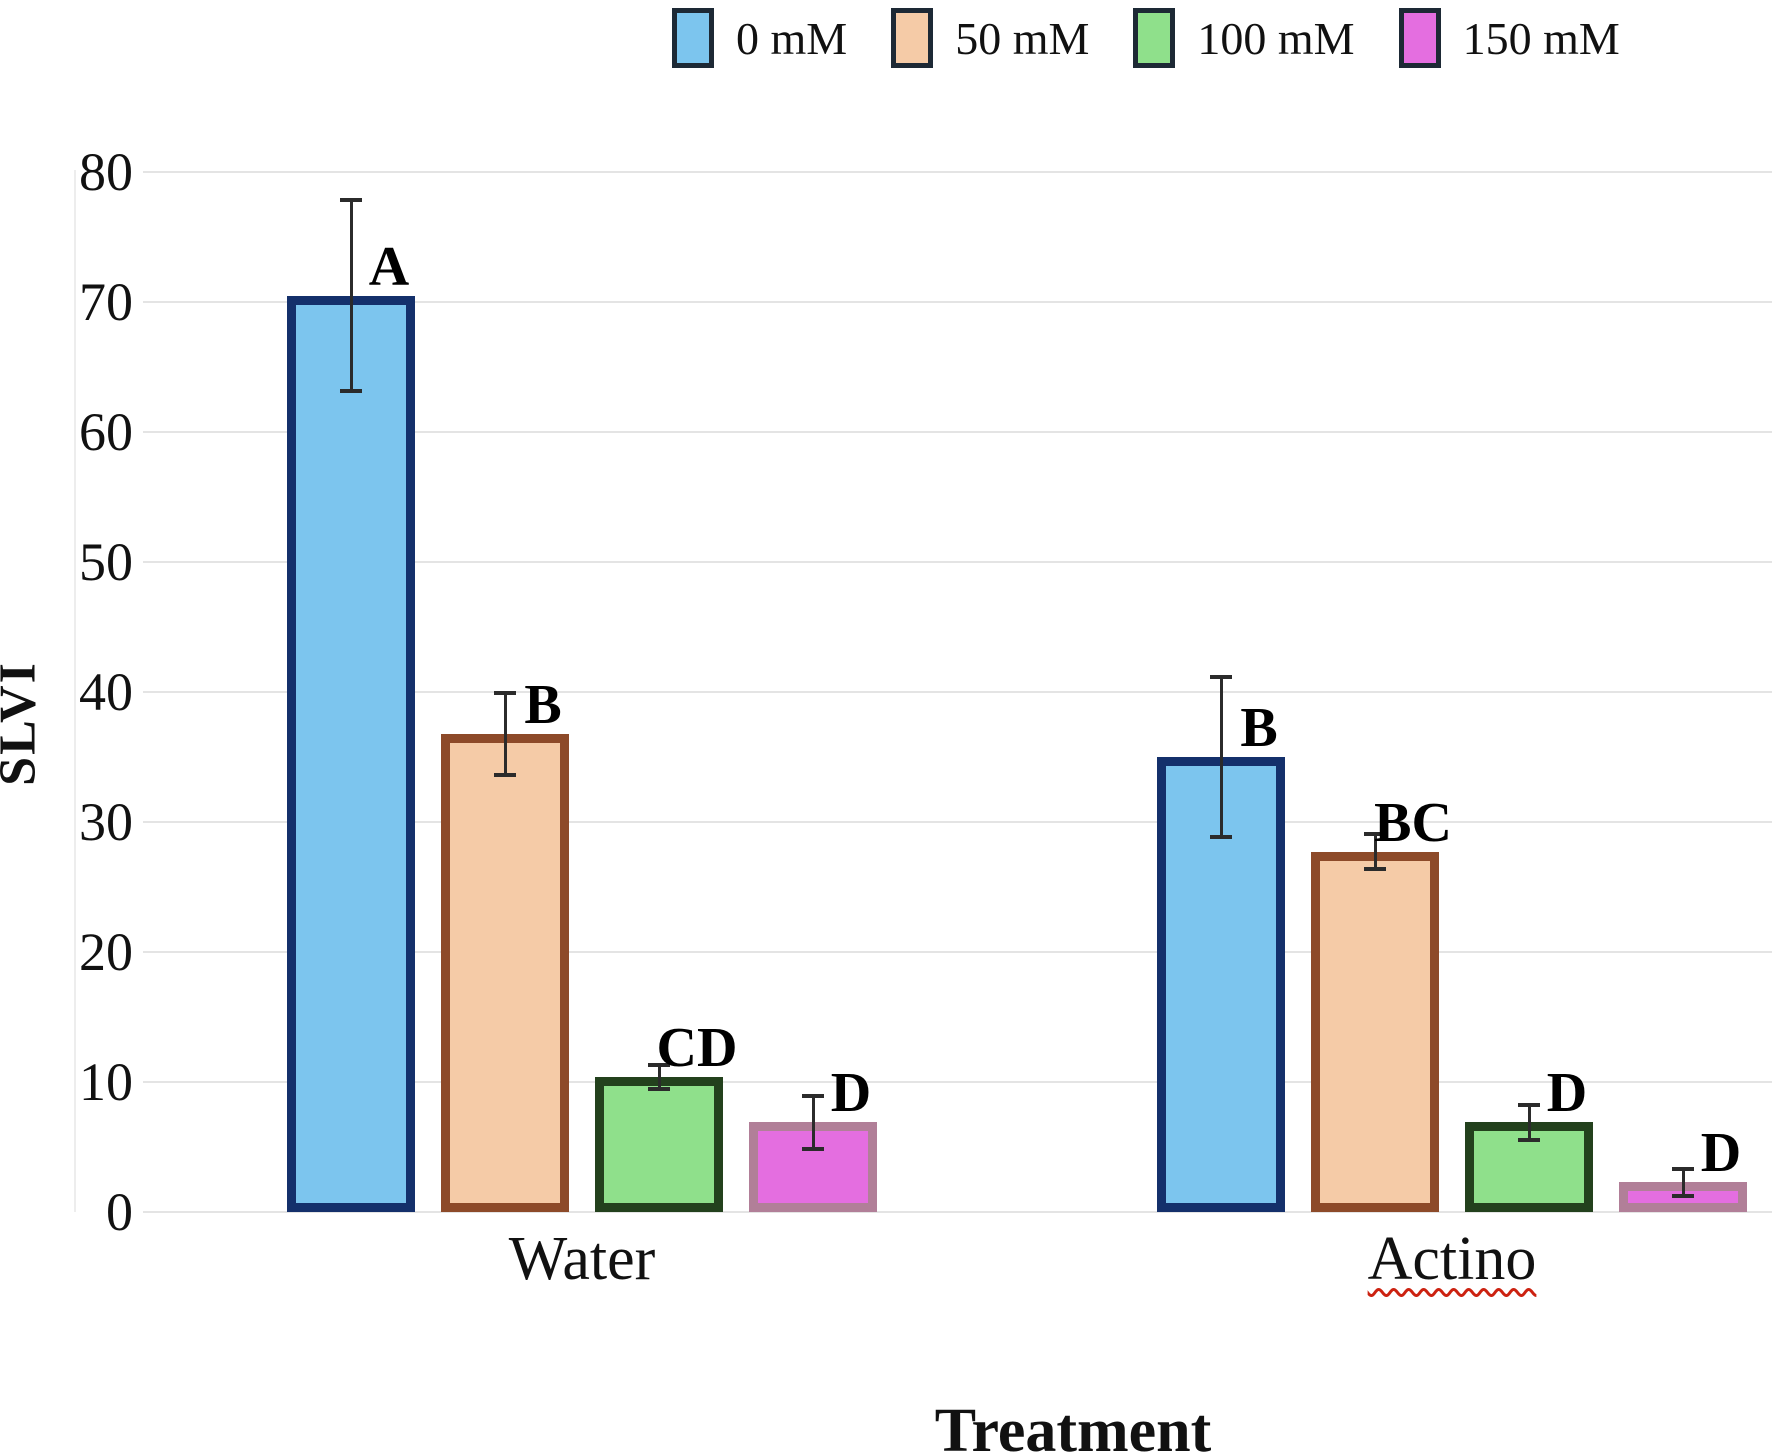 The image size is (1772, 1452). I want to click on error-bar-actino-50-mm, so click(1375, 852).